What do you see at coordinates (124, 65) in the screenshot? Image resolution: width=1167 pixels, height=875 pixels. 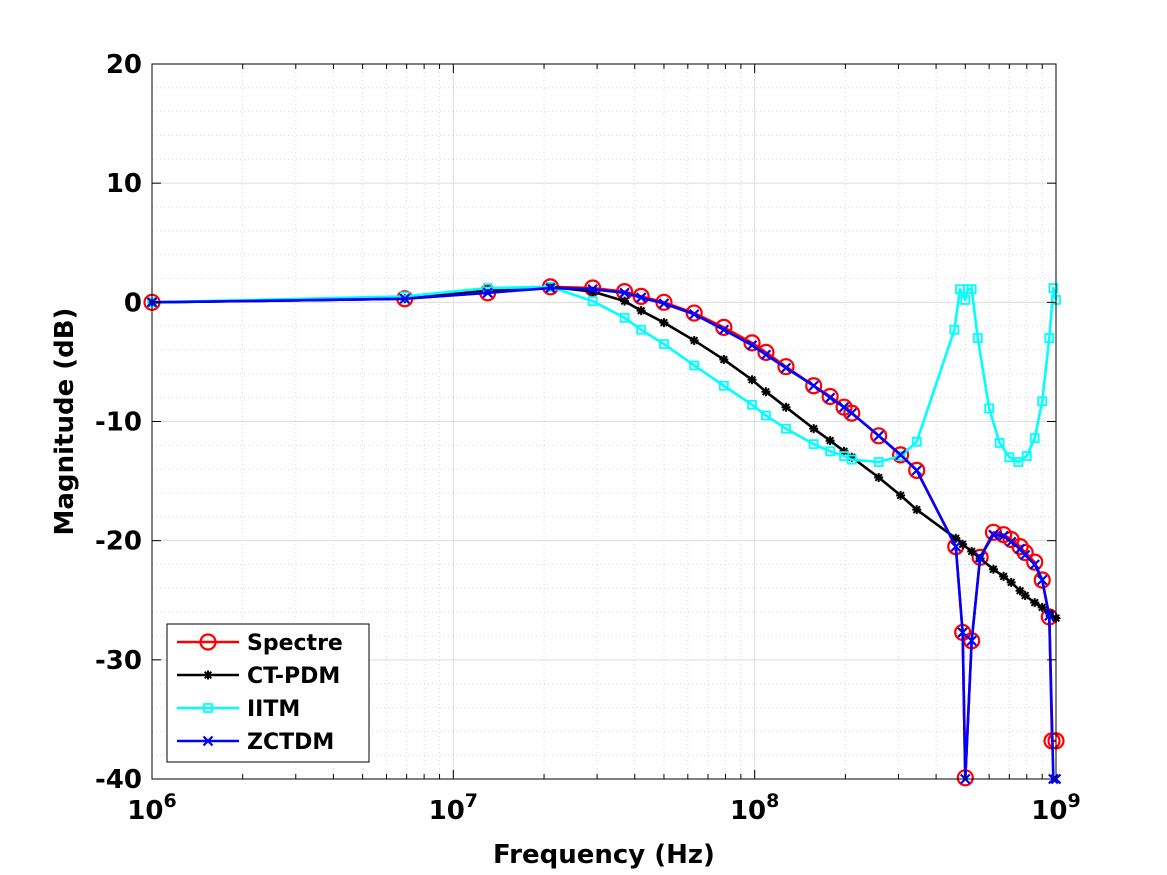 I see `y-tick-label: 20` at bounding box center [124, 65].